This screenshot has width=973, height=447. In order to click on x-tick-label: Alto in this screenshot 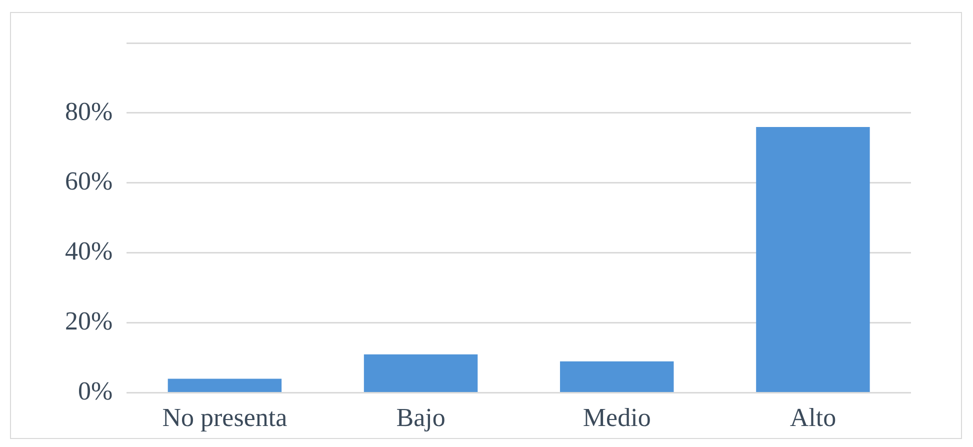, I will do `click(813, 417)`.